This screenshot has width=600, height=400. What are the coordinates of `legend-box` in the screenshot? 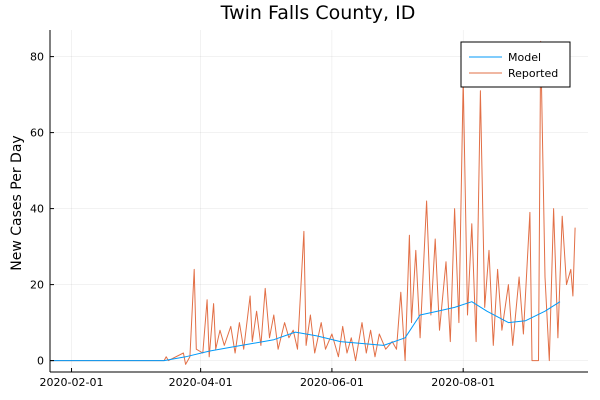 It's located at (515, 64).